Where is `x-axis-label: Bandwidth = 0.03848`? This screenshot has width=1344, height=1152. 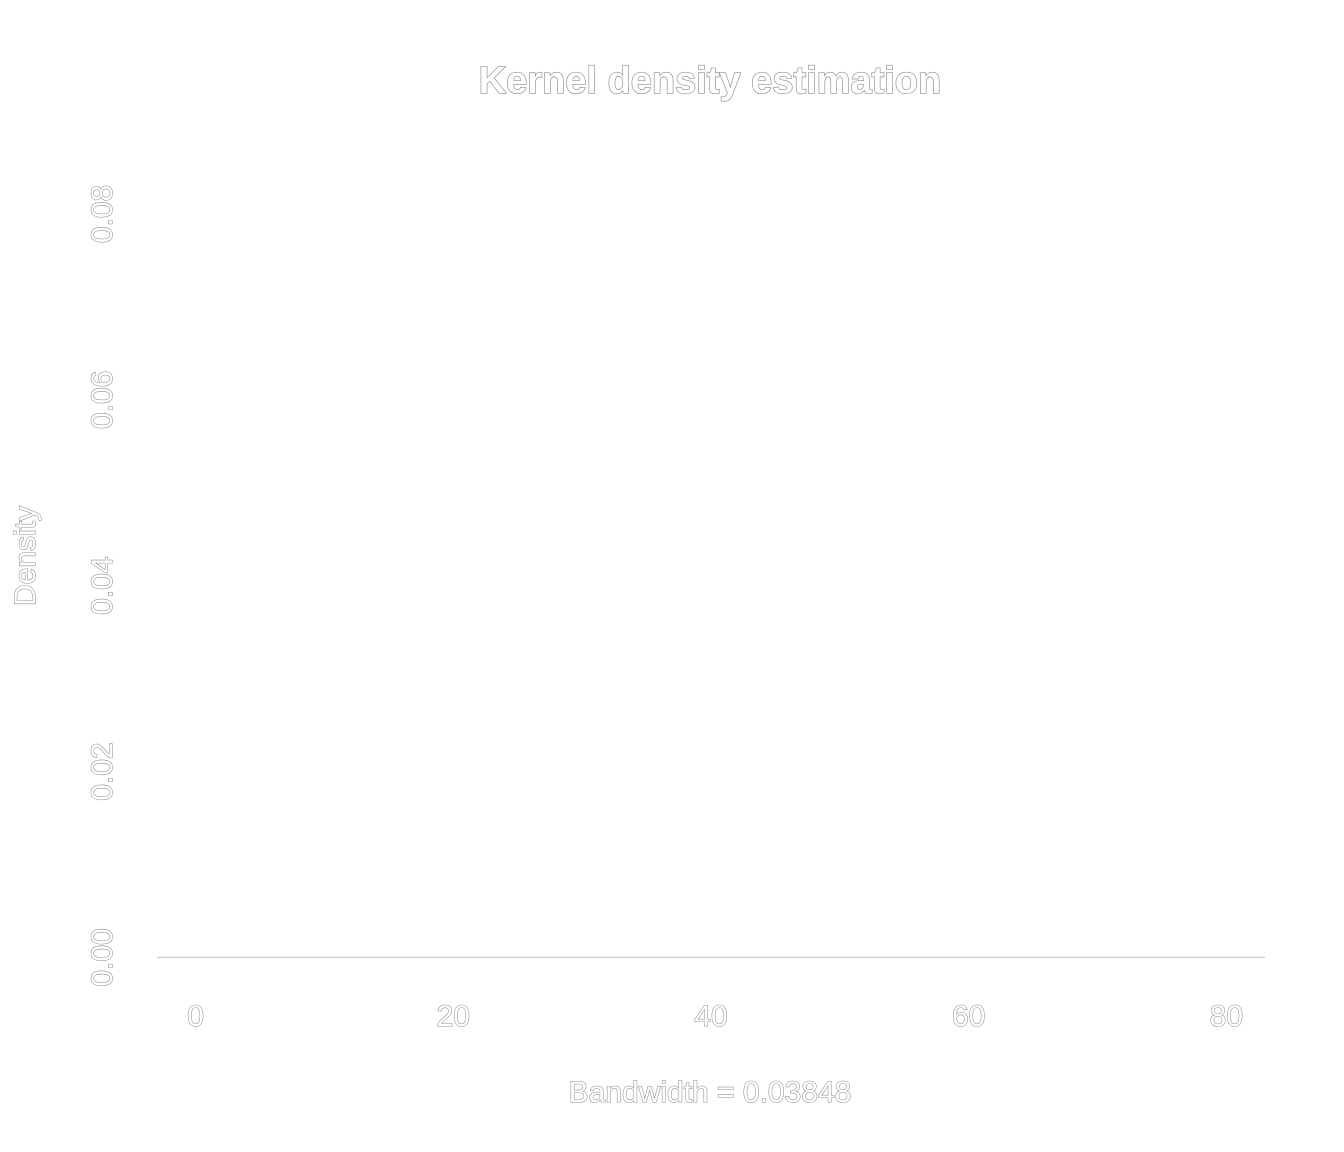
x-axis-label: Bandwidth = 0.03848 is located at coordinates (710, 1092).